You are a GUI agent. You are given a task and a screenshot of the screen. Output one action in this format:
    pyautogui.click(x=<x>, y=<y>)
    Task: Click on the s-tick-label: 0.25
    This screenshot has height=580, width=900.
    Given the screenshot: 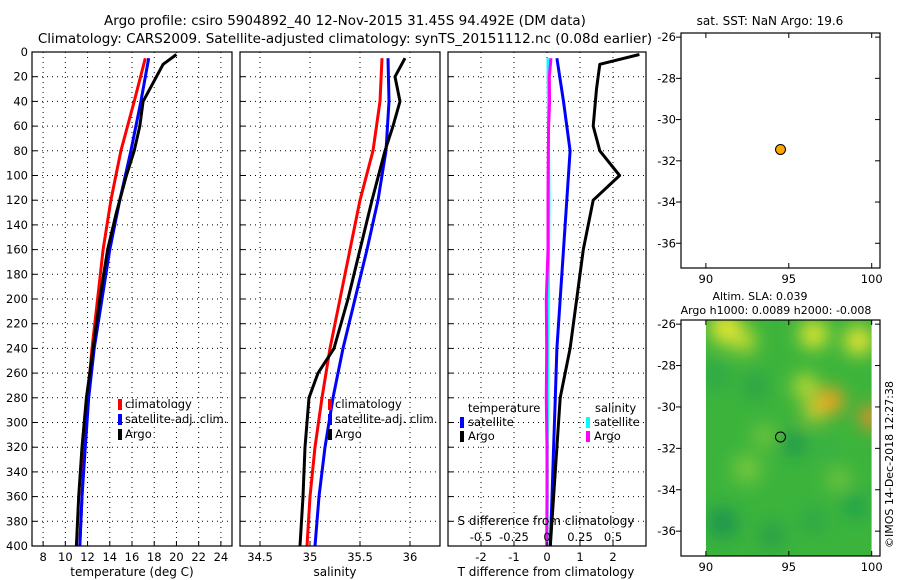 What is the action you would take?
    pyautogui.click(x=580, y=537)
    